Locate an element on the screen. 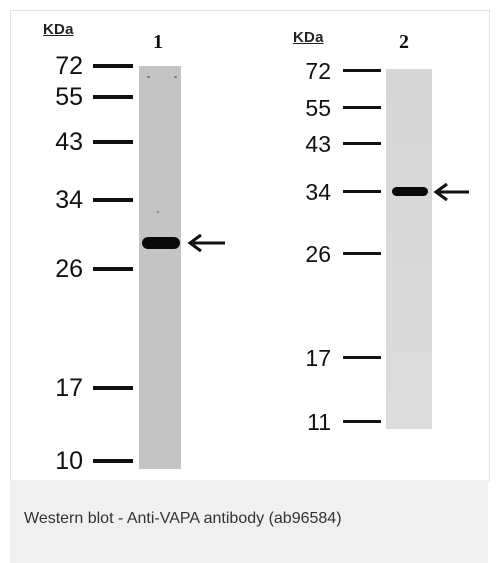 This screenshot has height=563, width=500. unit-label-panel-1: KDa is located at coordinates (58, 29).